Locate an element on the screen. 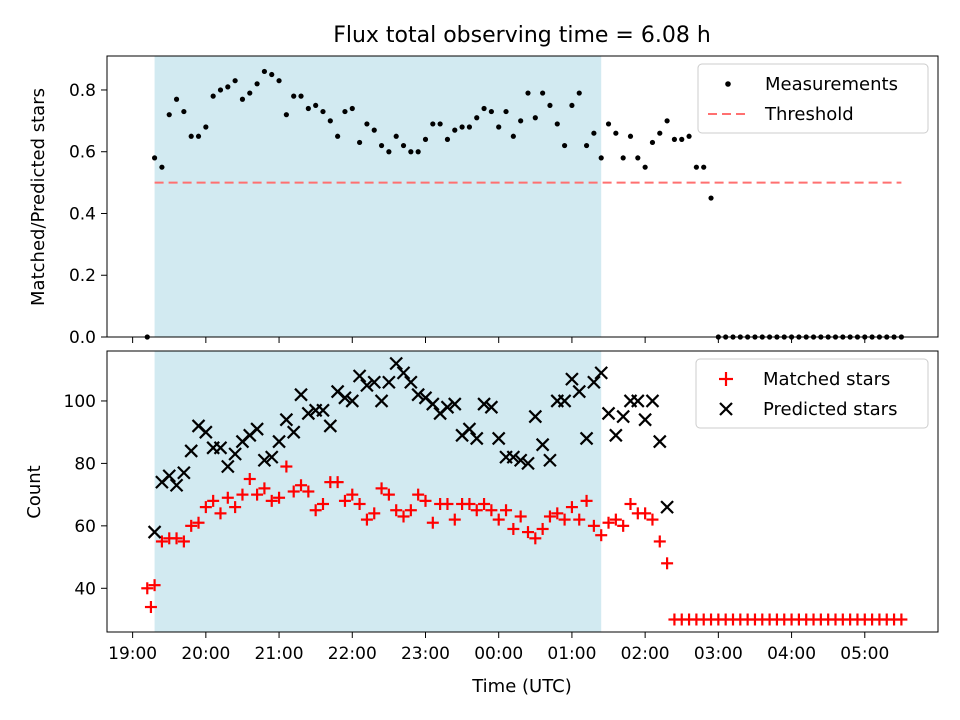  y-tick-label: 100 is located at coordinates (80, 402).